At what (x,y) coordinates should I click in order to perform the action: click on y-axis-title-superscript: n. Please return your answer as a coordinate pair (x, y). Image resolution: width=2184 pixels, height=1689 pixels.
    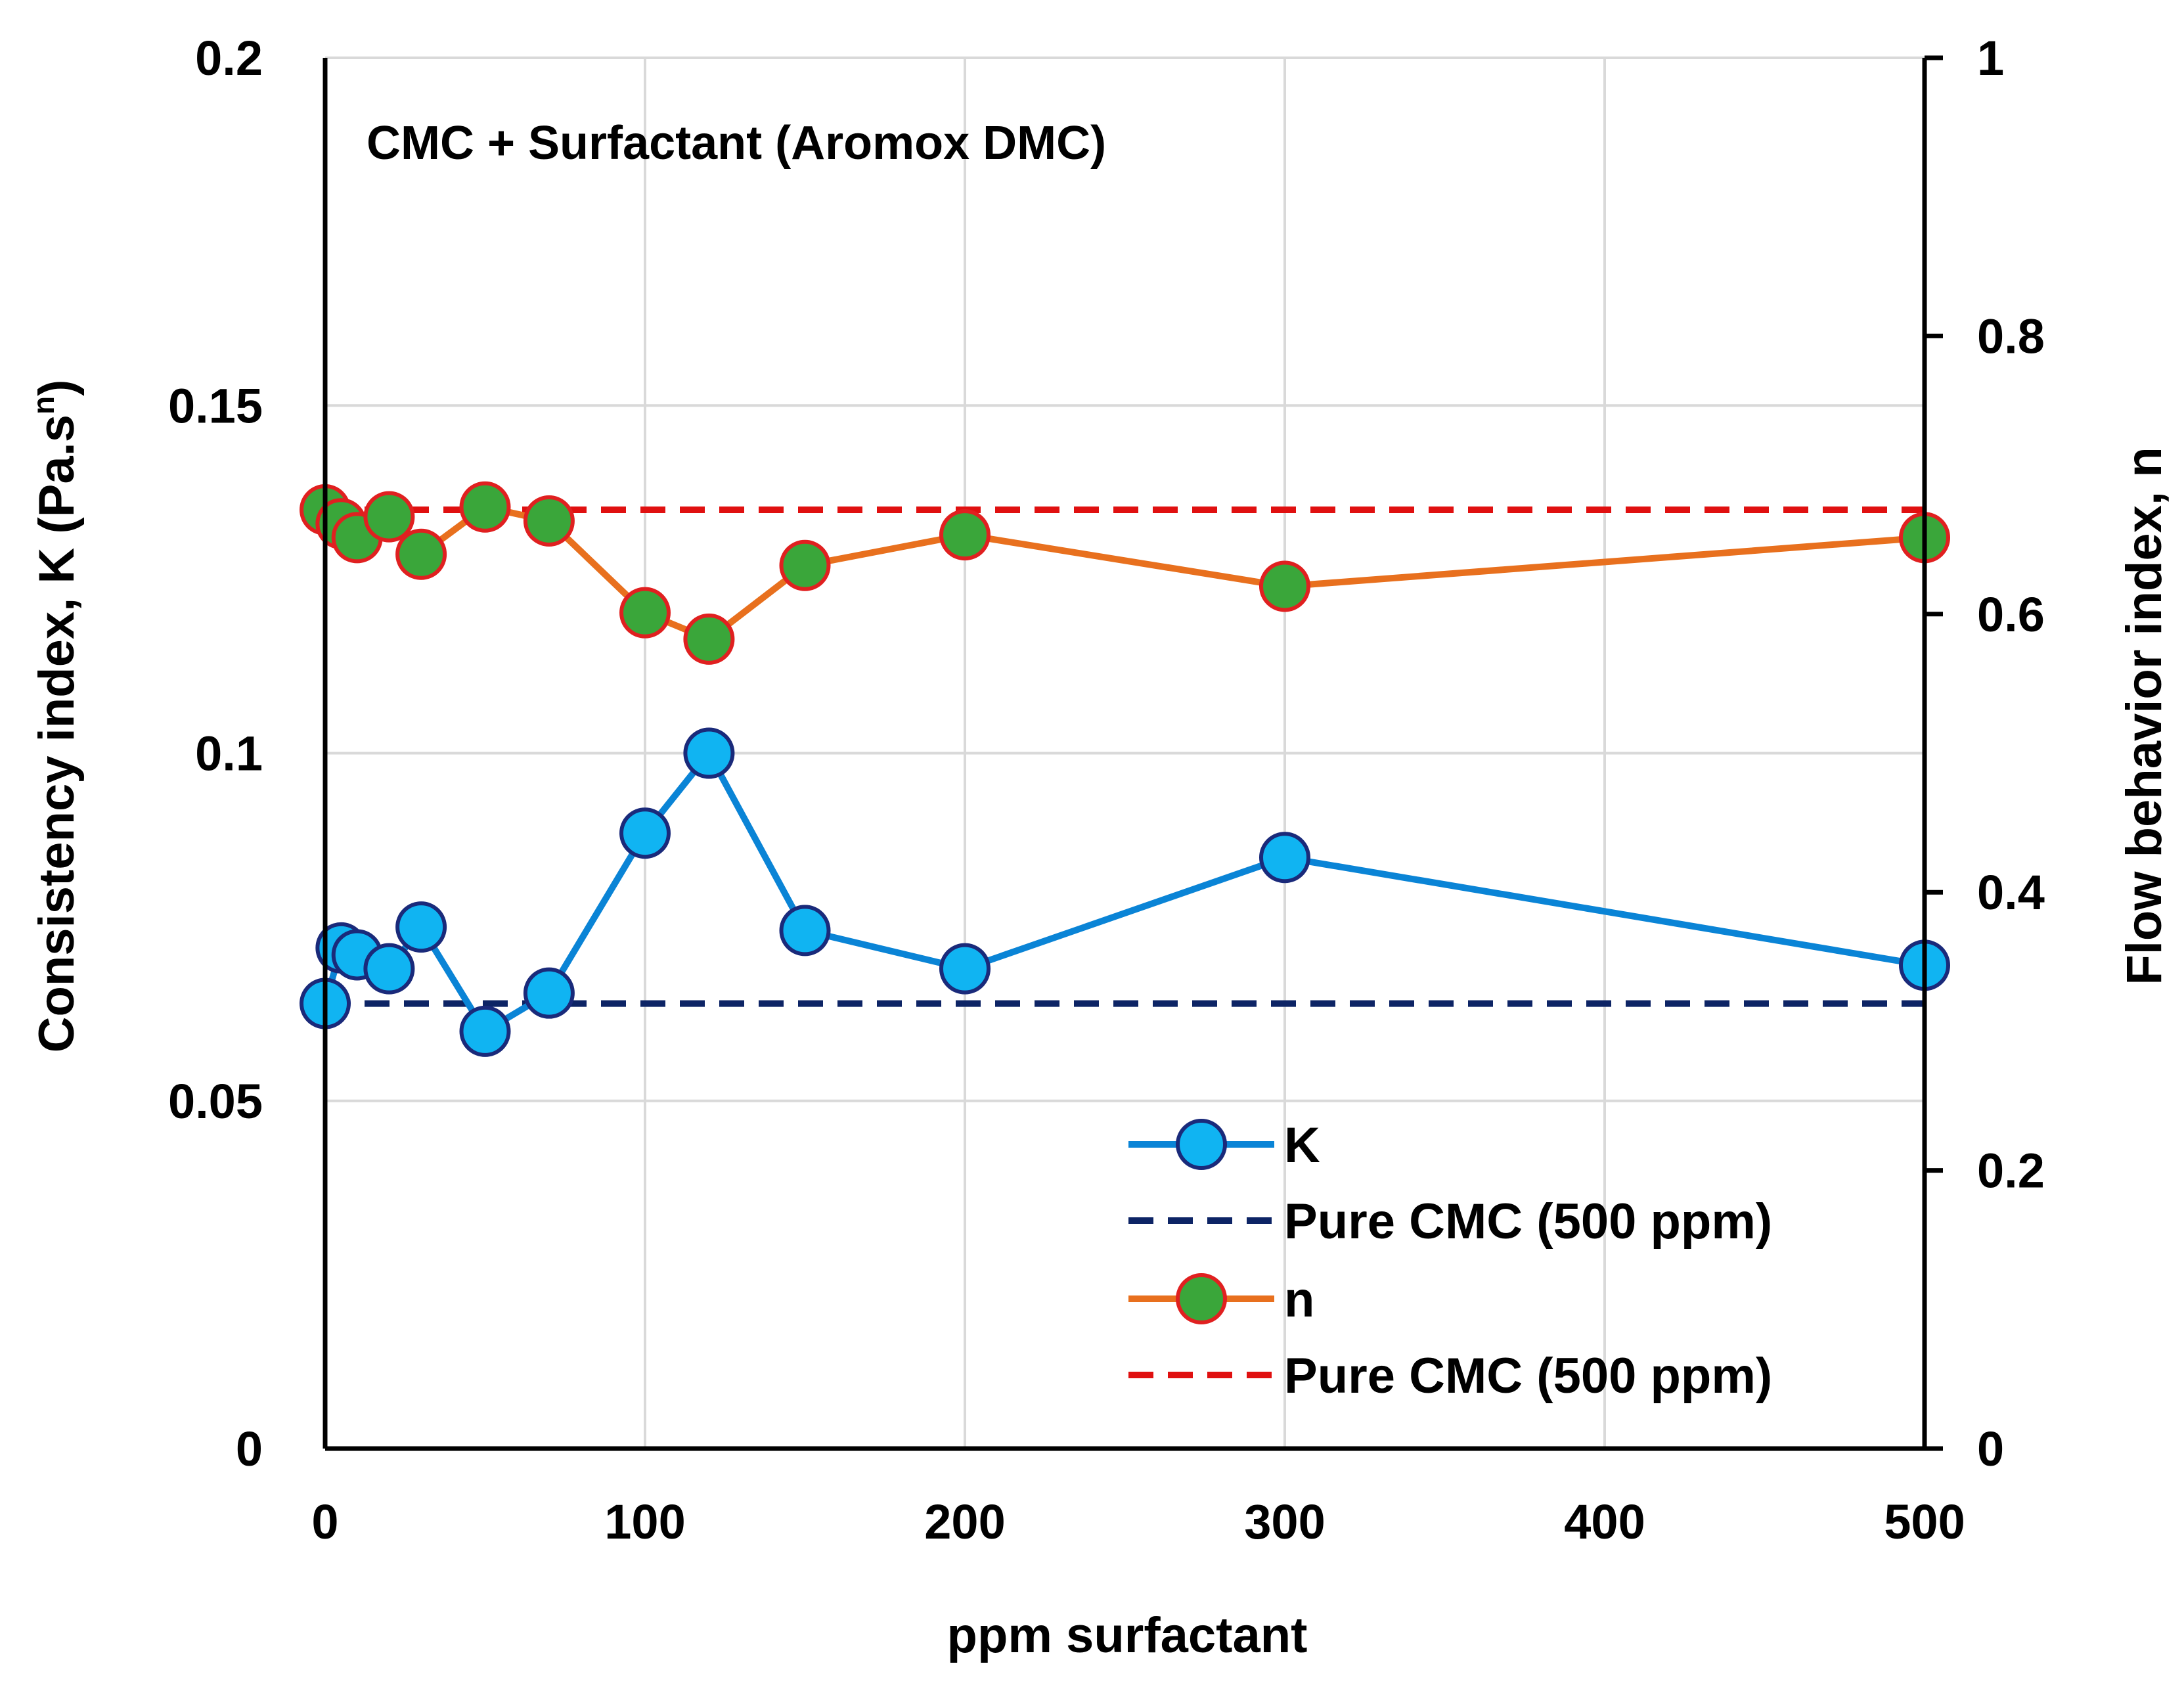
    Looking at the image, I should click on (43, 405).